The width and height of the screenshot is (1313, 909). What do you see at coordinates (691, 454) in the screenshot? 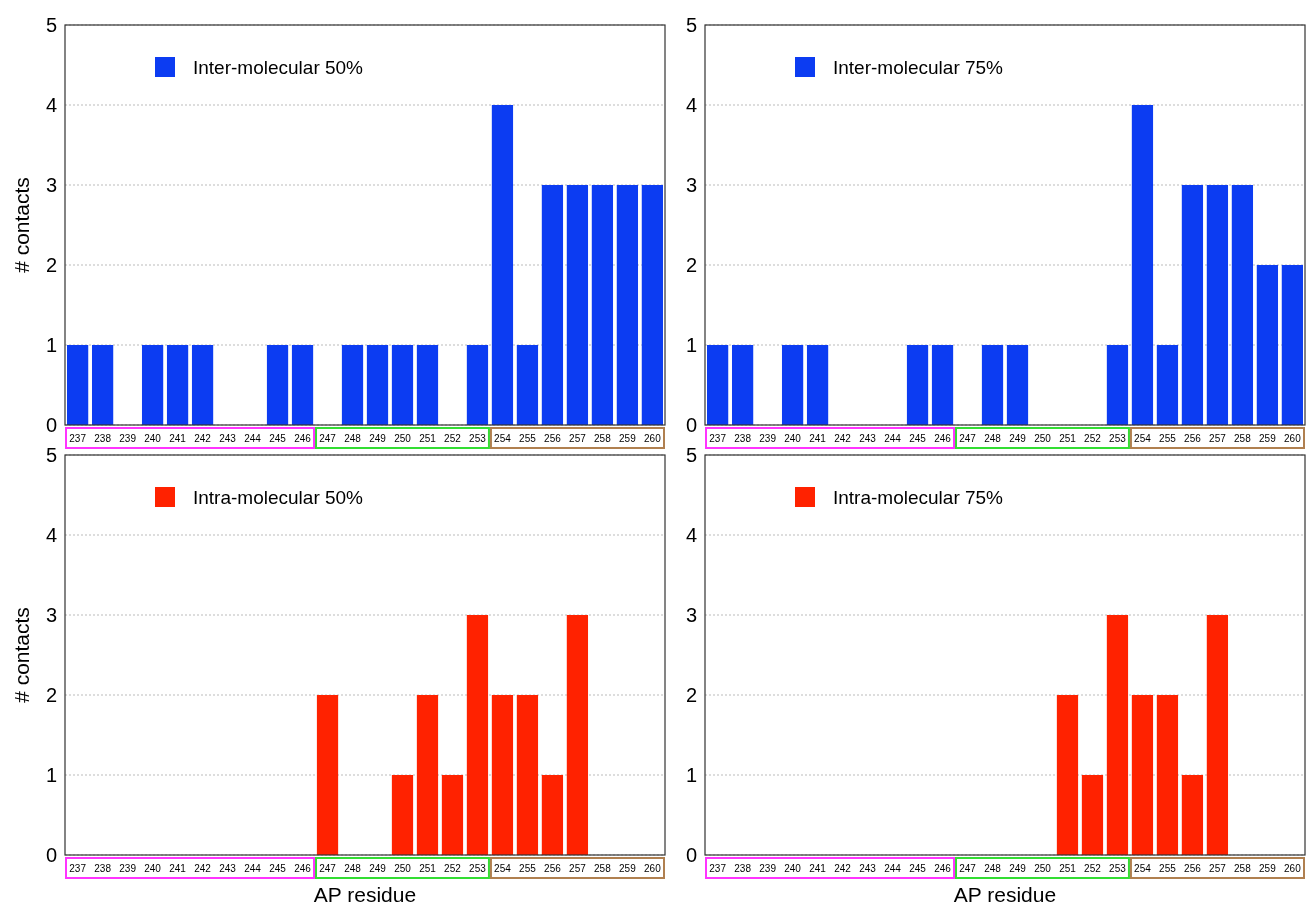
I see `y-tick-label: 5` at bounding box center [691, 454].